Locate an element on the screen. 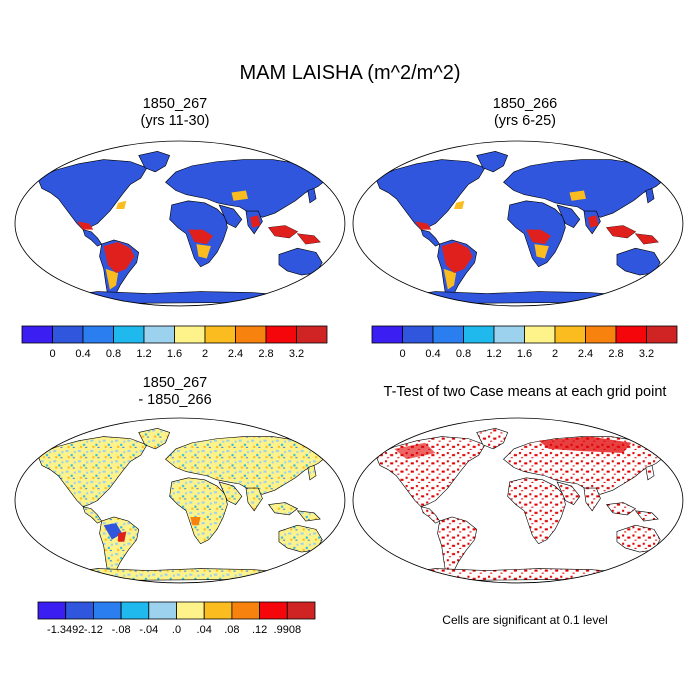 Image resolution: width=700 pixels, height=700 pixels. colorbar-2-label-3: 1.2 is located at coordinates (493, 354).